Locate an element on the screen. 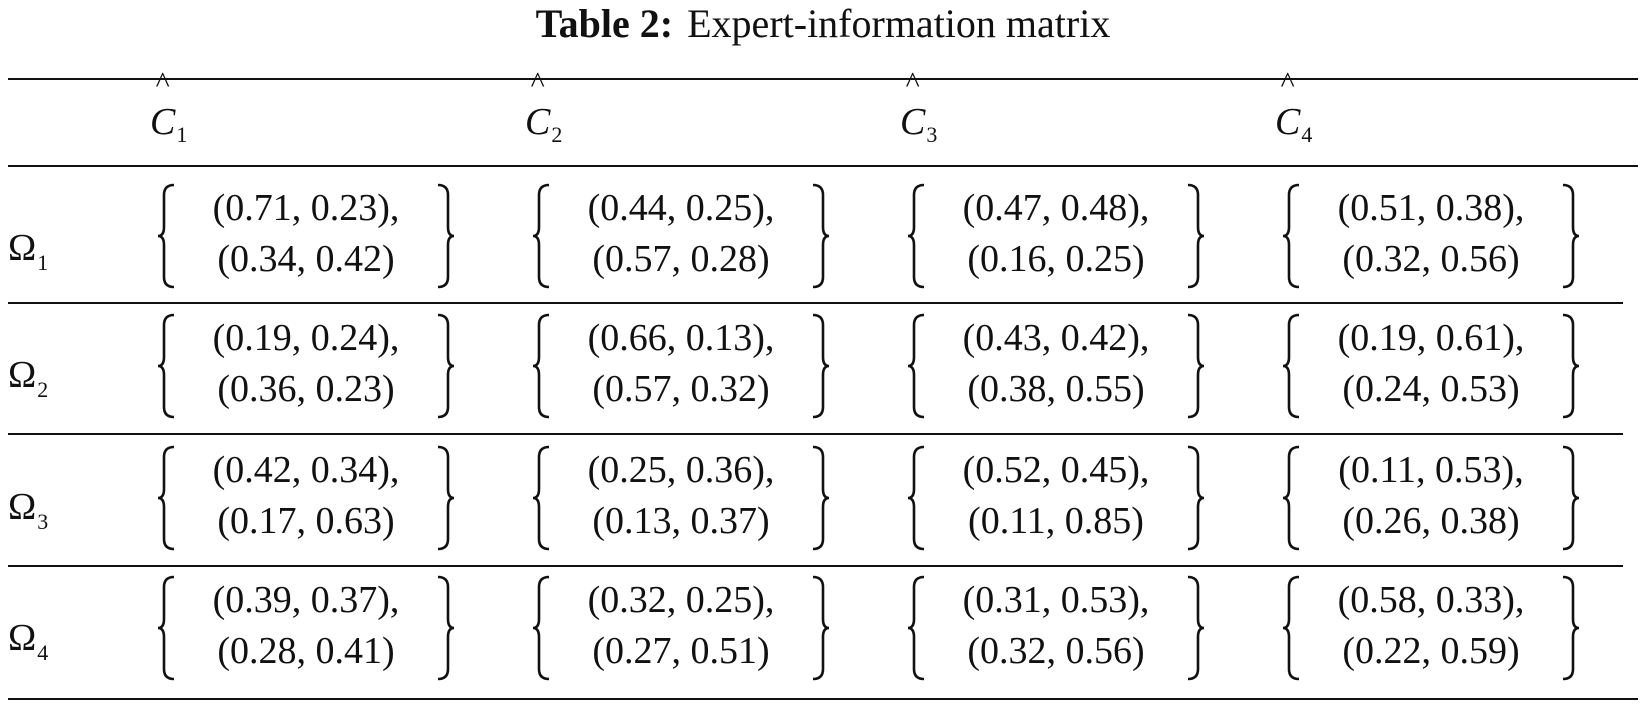 The height and width of the screenshot is (708, 1646). value-pair: (0.32, 0.25), is located at coordinates (681, 600).